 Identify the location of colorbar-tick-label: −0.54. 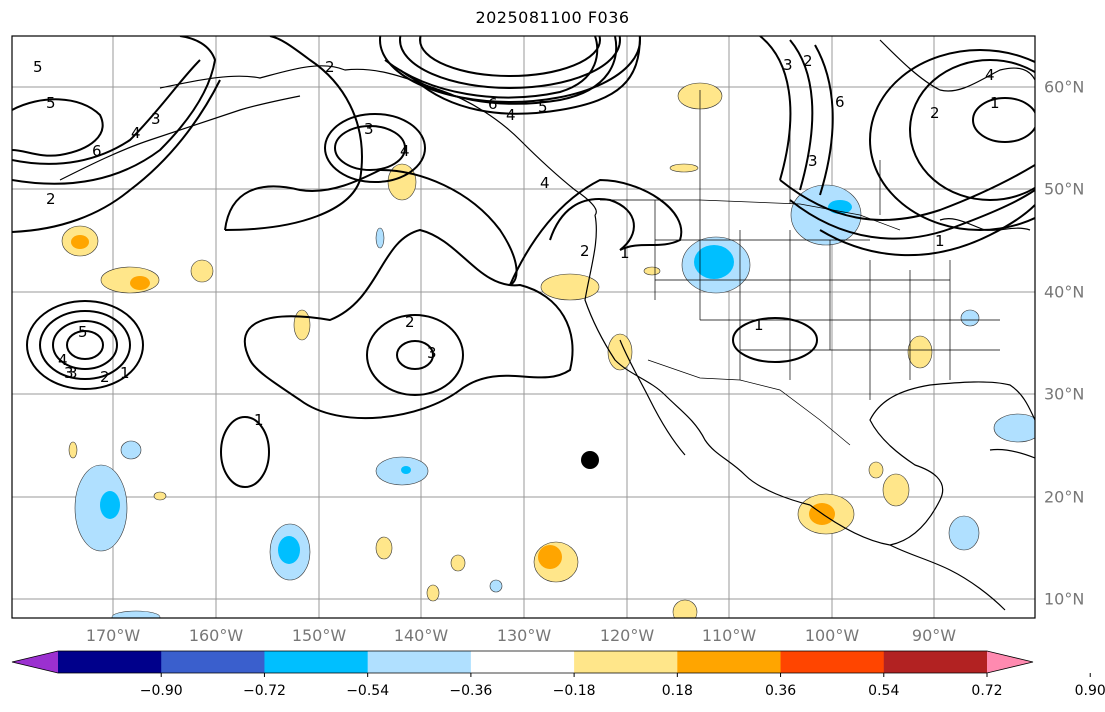
(368, 691).